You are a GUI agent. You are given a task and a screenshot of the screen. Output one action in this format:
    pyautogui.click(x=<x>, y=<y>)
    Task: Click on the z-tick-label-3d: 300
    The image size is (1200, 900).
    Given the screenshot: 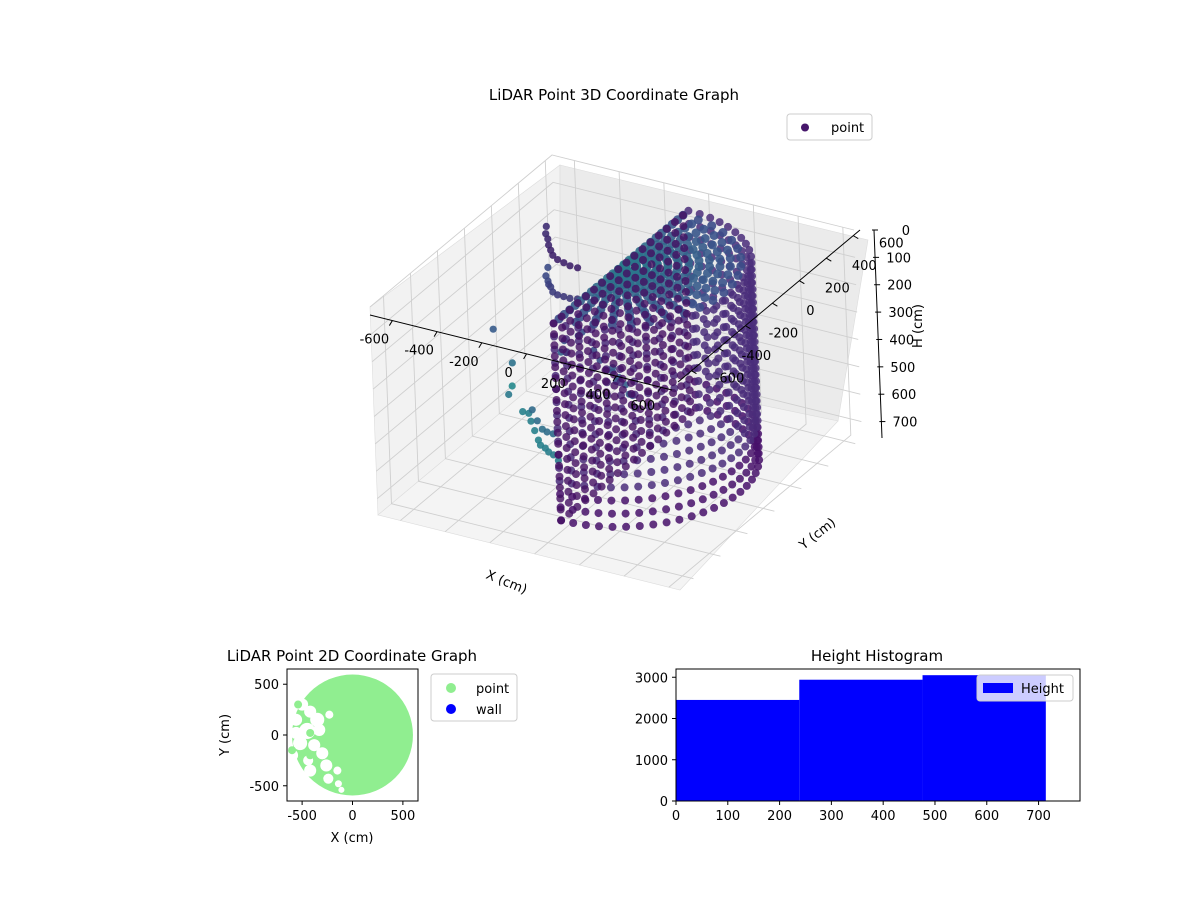 What is the action you would take?
    pyautogui.click(x=900, y=313)
    